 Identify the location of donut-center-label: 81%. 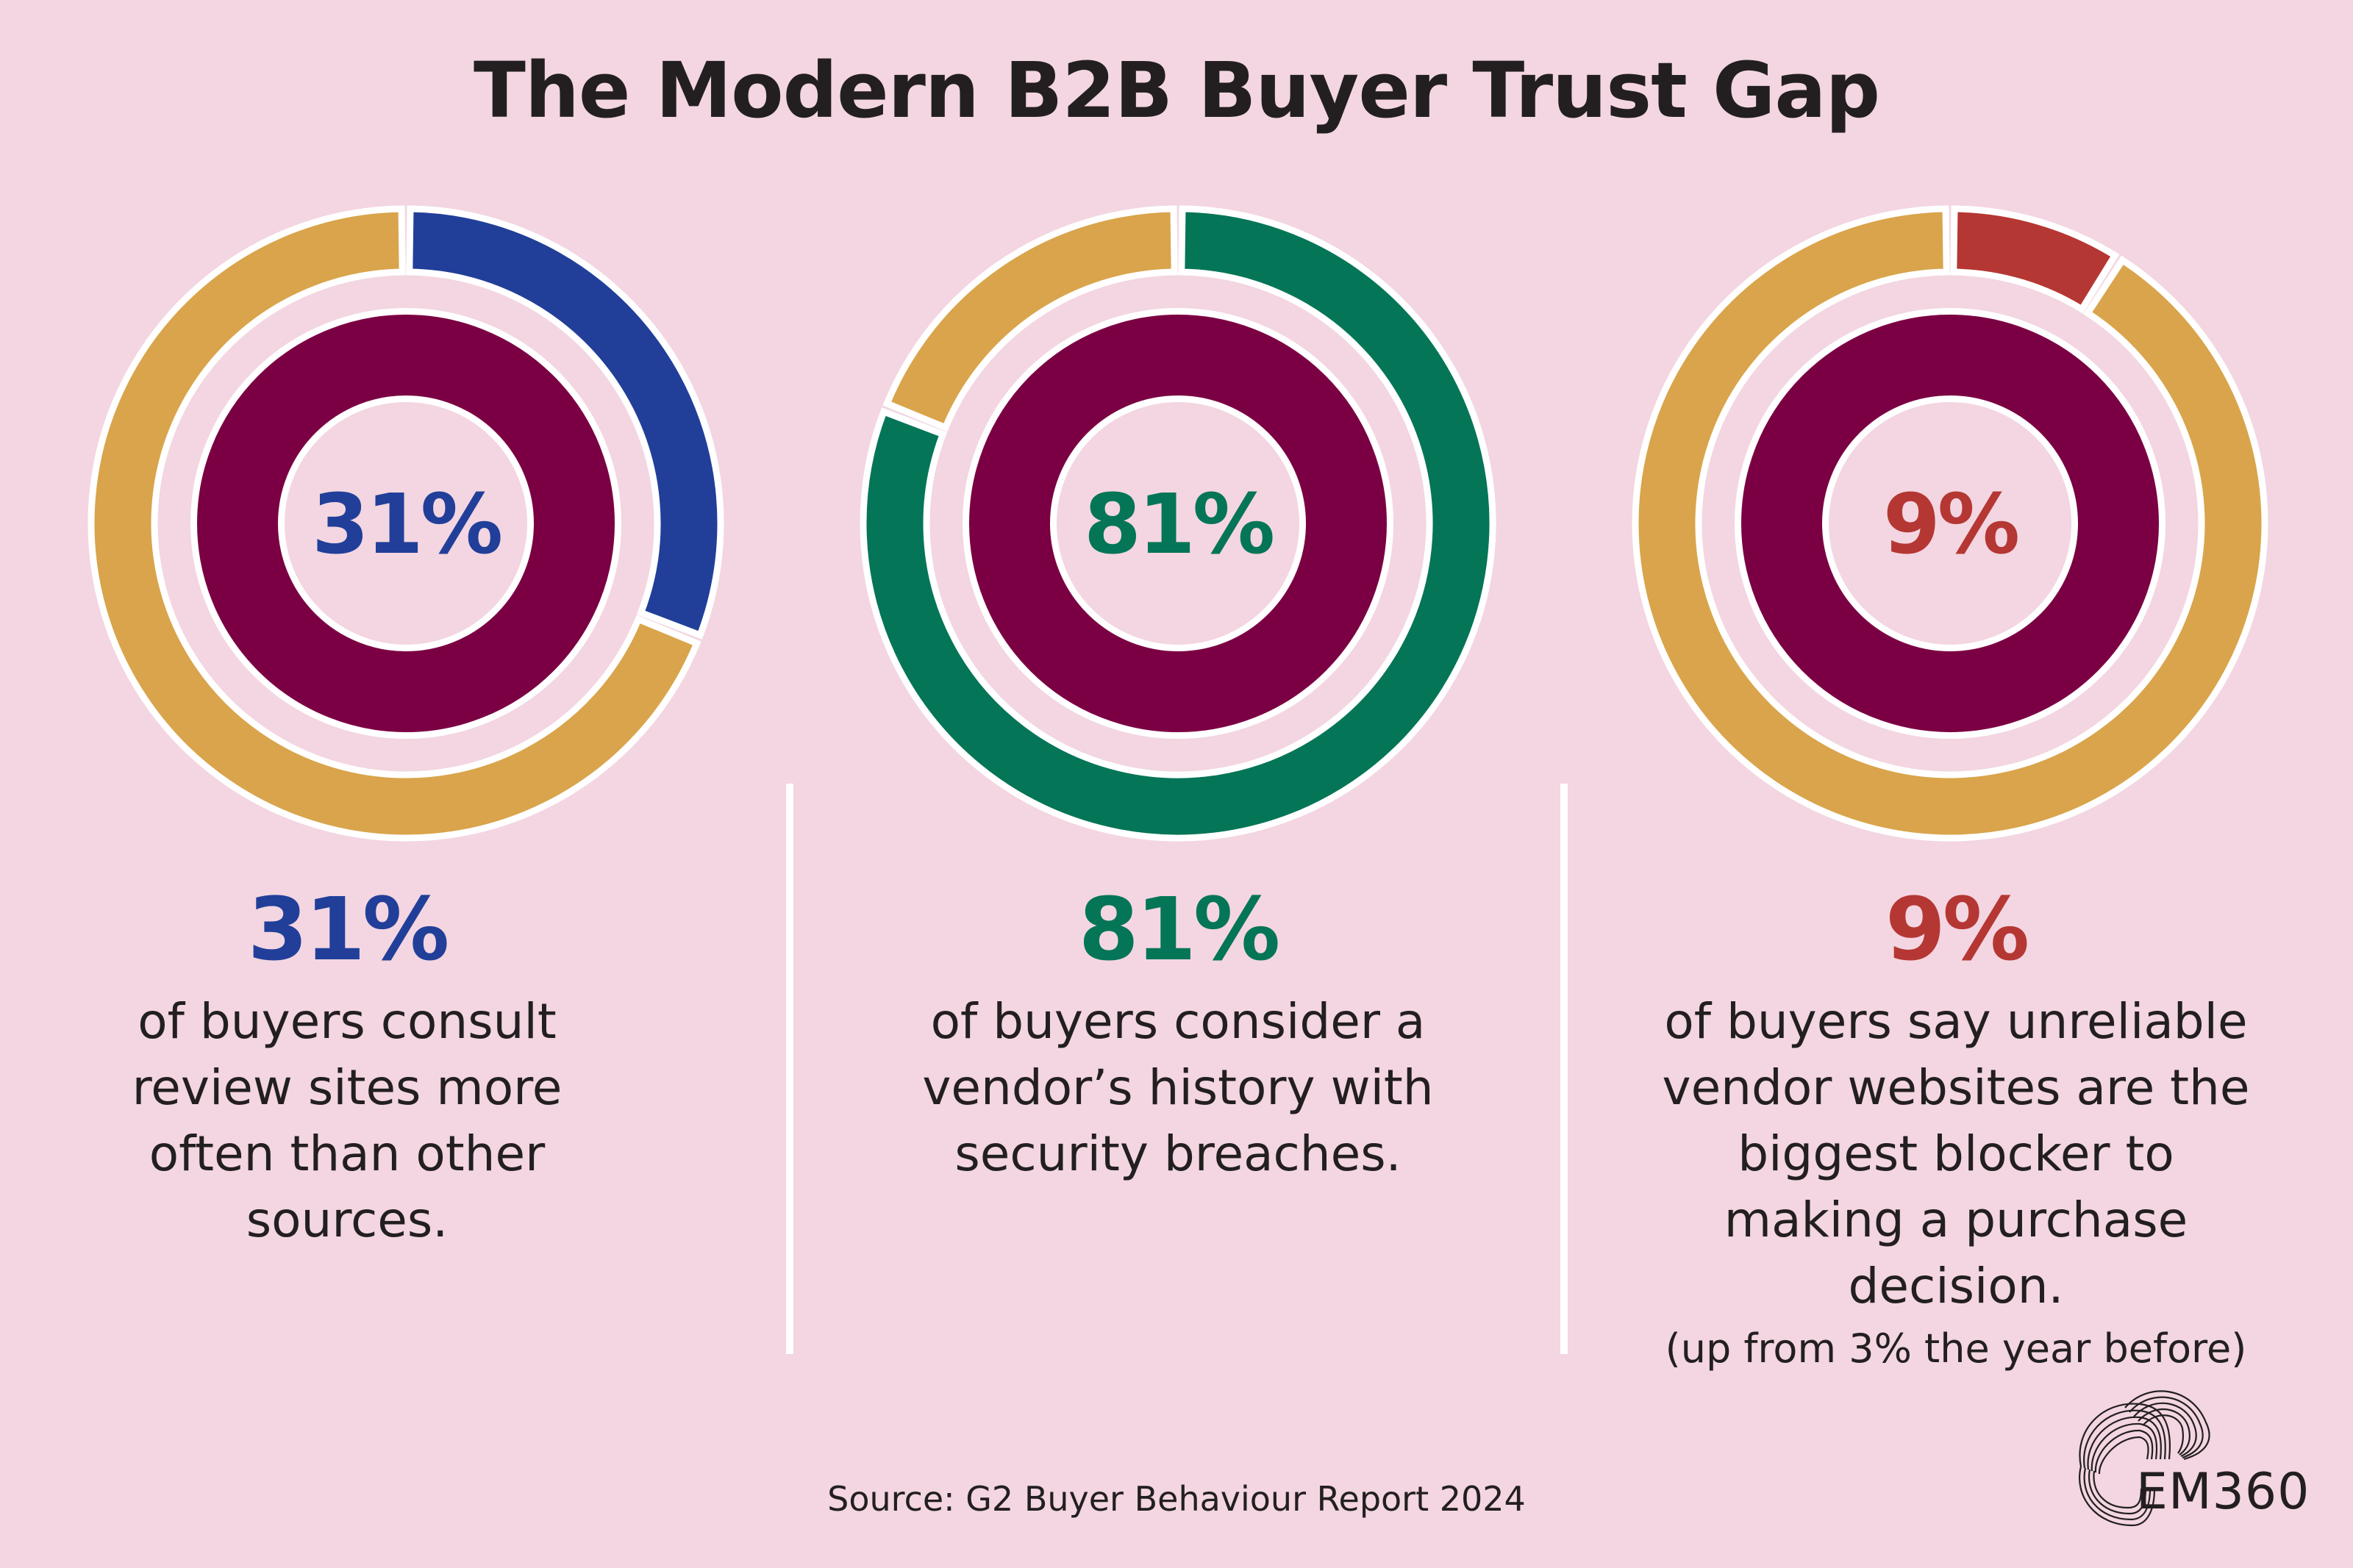
(1179, 525).